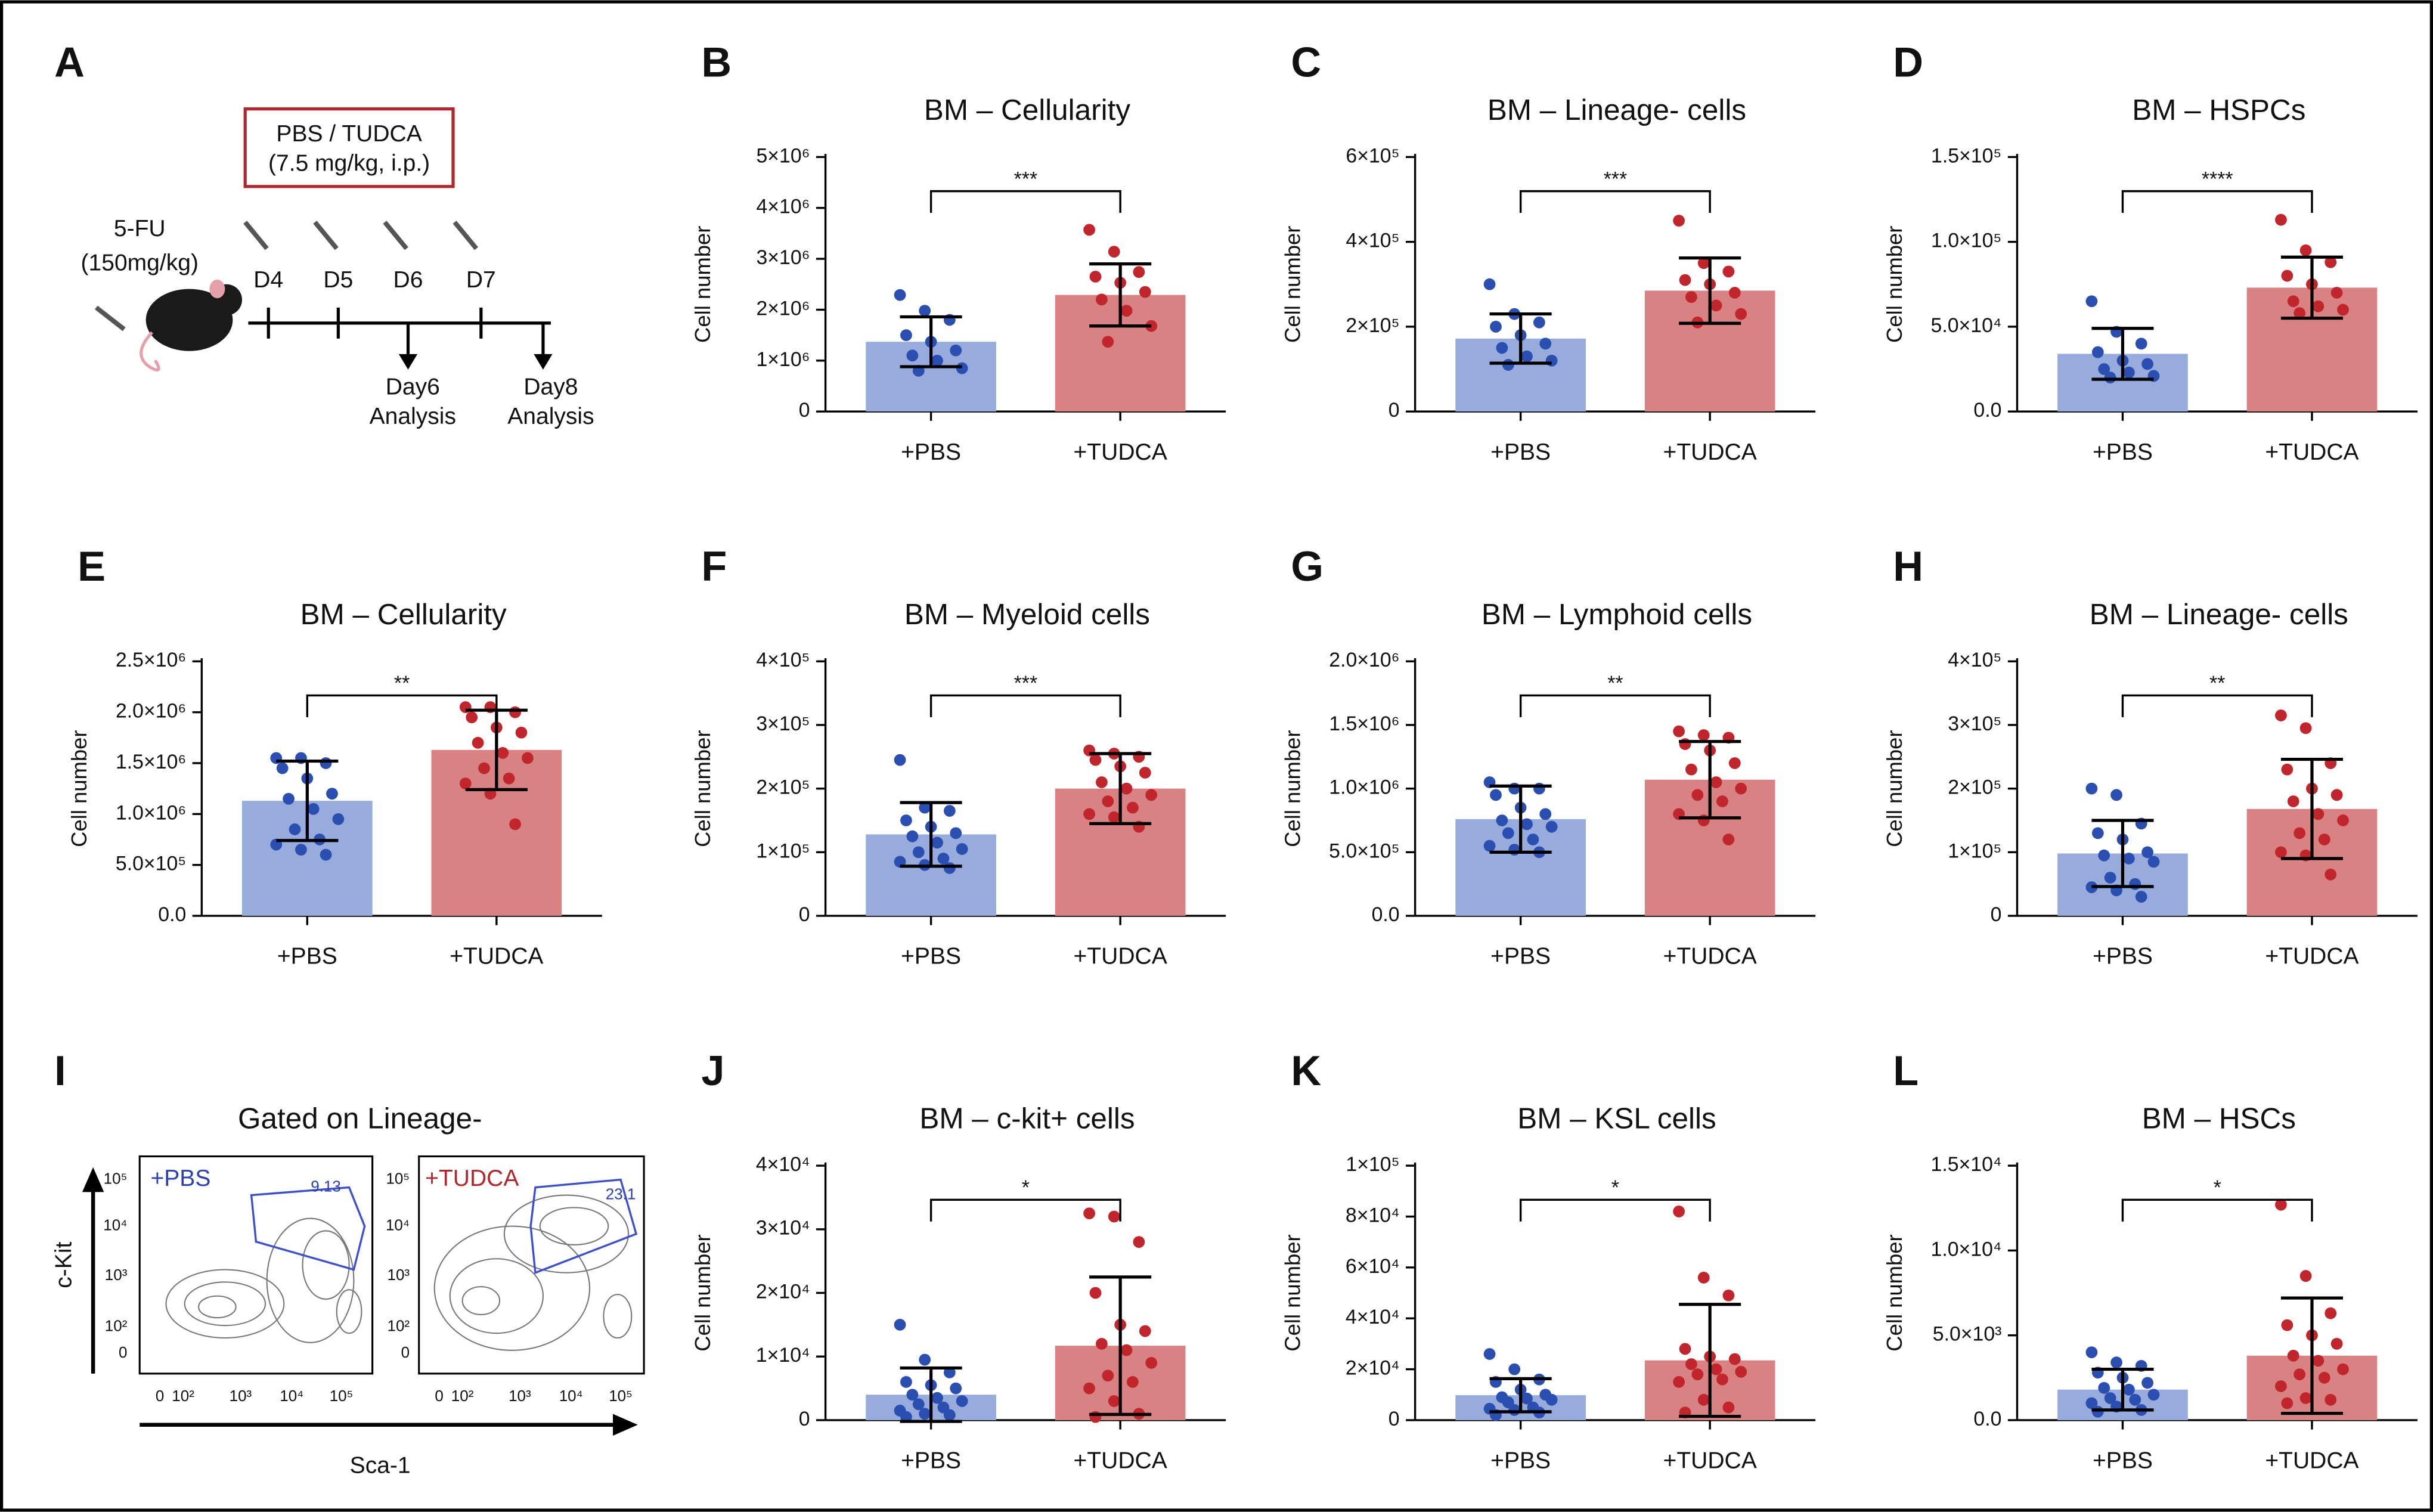 The width and height of the screenshot is (2433, 1512). I want to click on y-tick-label: 1.0×10⁴, so click(1966, 1249).